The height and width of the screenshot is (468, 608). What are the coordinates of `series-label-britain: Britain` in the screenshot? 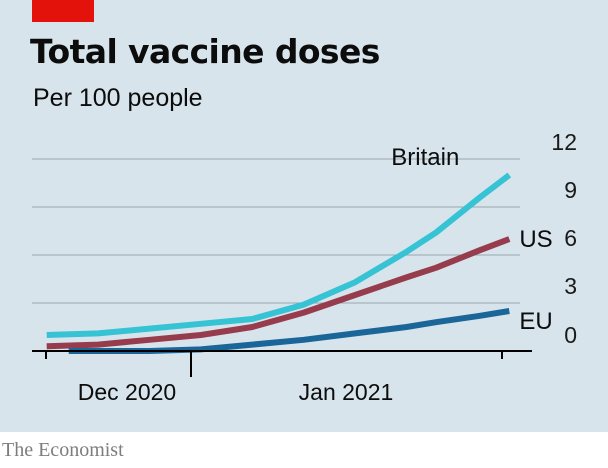 It's located at (425, 157).